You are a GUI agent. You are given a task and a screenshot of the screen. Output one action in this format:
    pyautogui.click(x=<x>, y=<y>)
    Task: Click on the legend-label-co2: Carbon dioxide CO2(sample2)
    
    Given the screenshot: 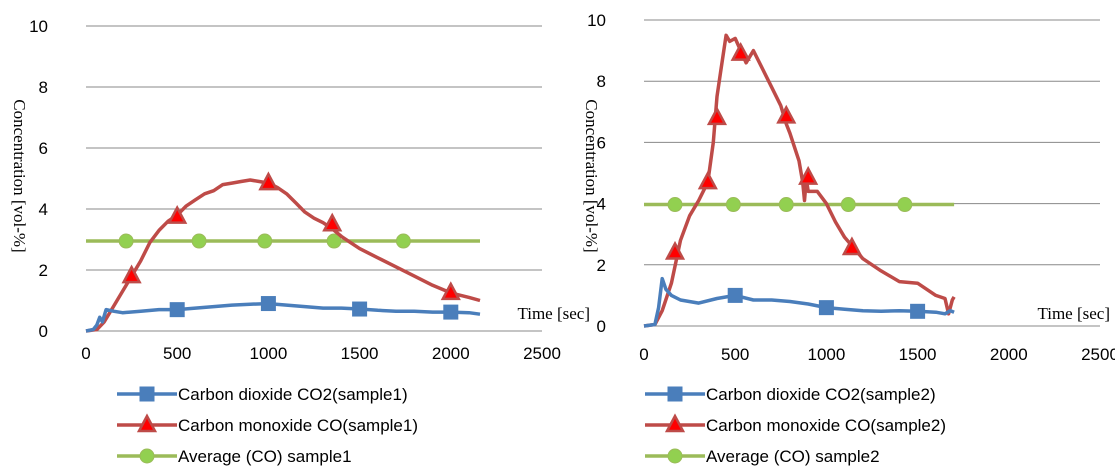 What is the action you would take?
    pyautogui.click(x=821, y=394)
    